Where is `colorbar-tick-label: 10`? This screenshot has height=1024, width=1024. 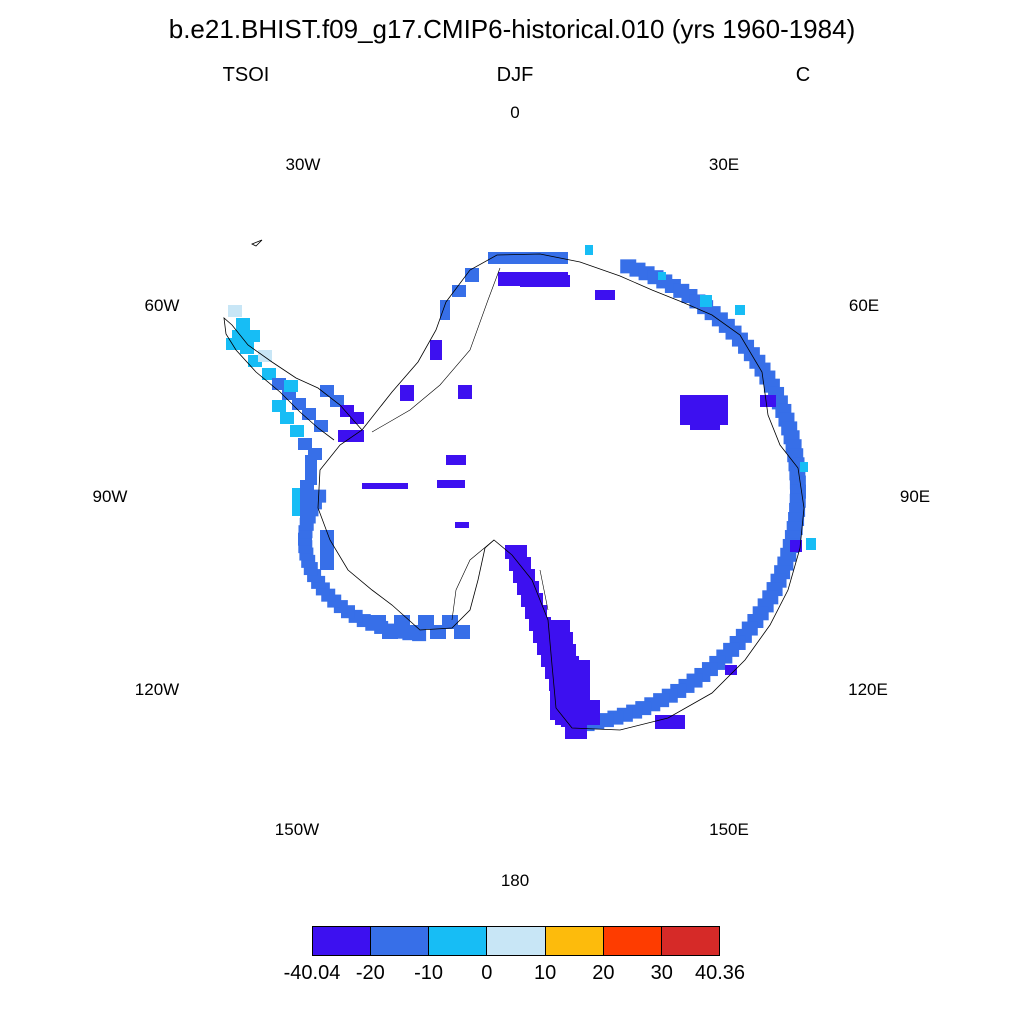
colorbar-tick-label: 10 is located at coordinates (545, 973).